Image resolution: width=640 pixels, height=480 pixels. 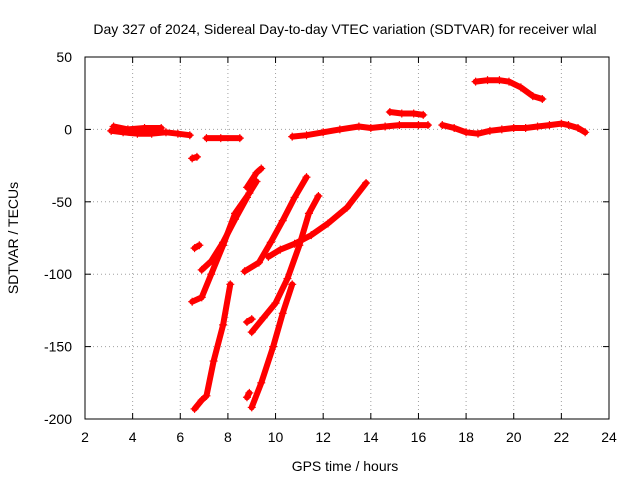 What do you see at coordinates (317, 219) in the screenshot?
I see `series-s11` at bounding box center [317, 219].